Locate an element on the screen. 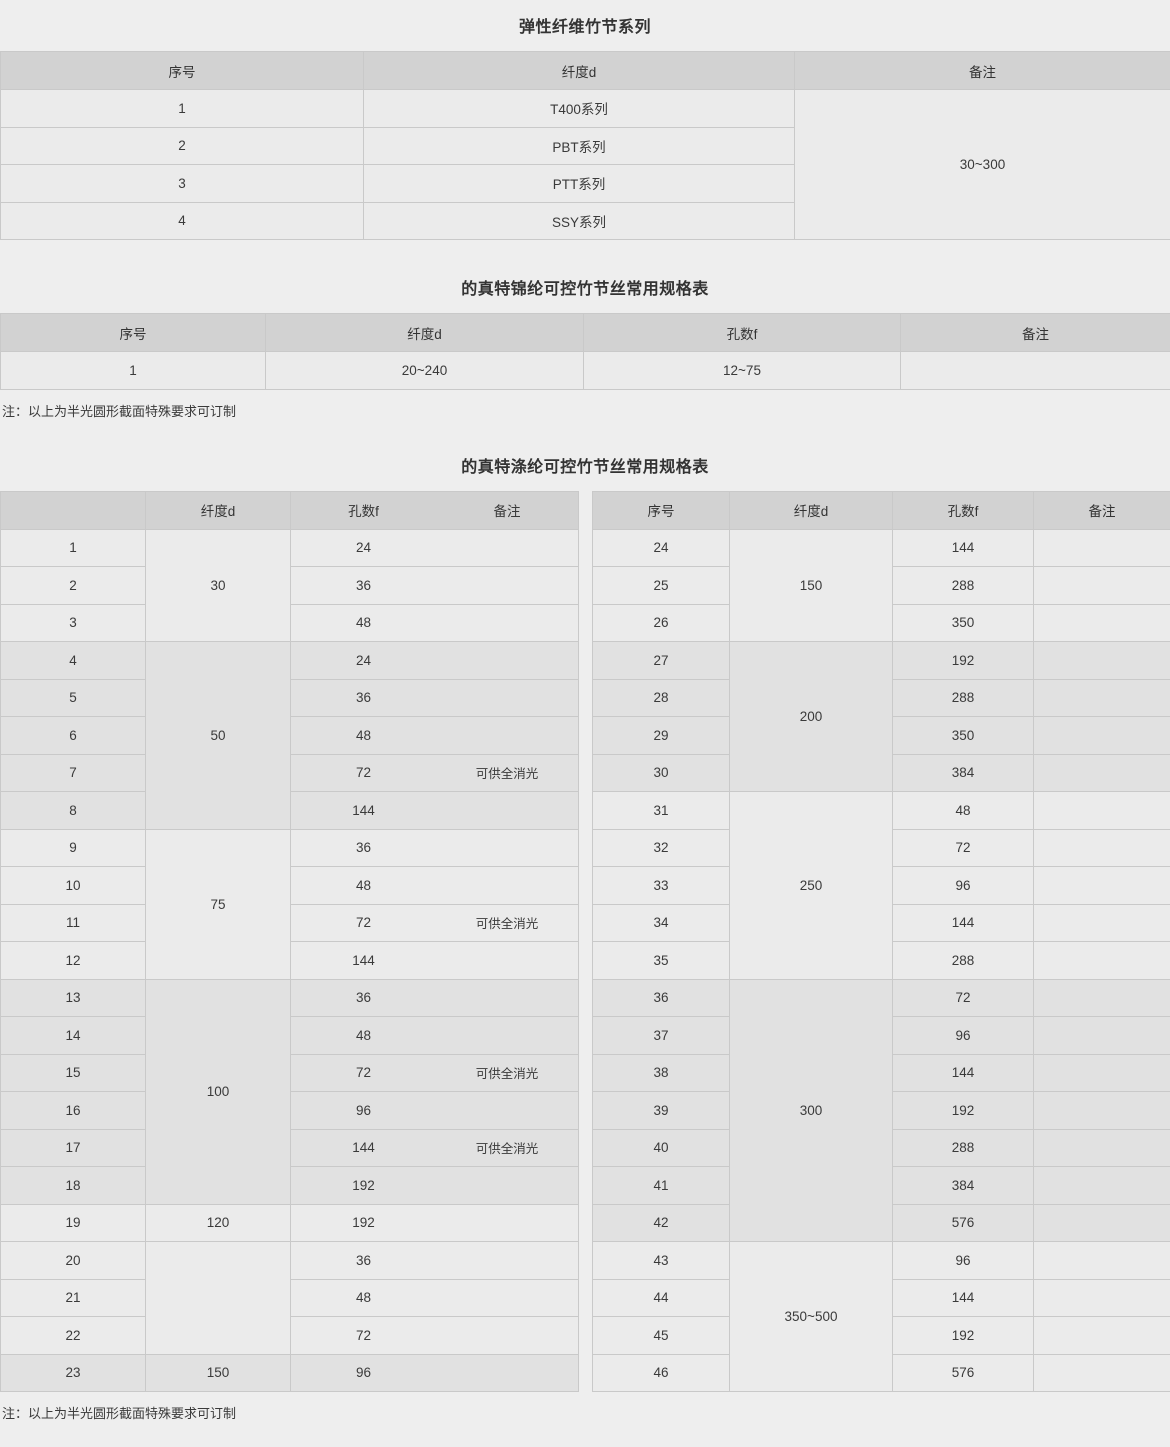 The image size is (1170, 1447). cell-no: 38 is located at coordinates (661, 1072).